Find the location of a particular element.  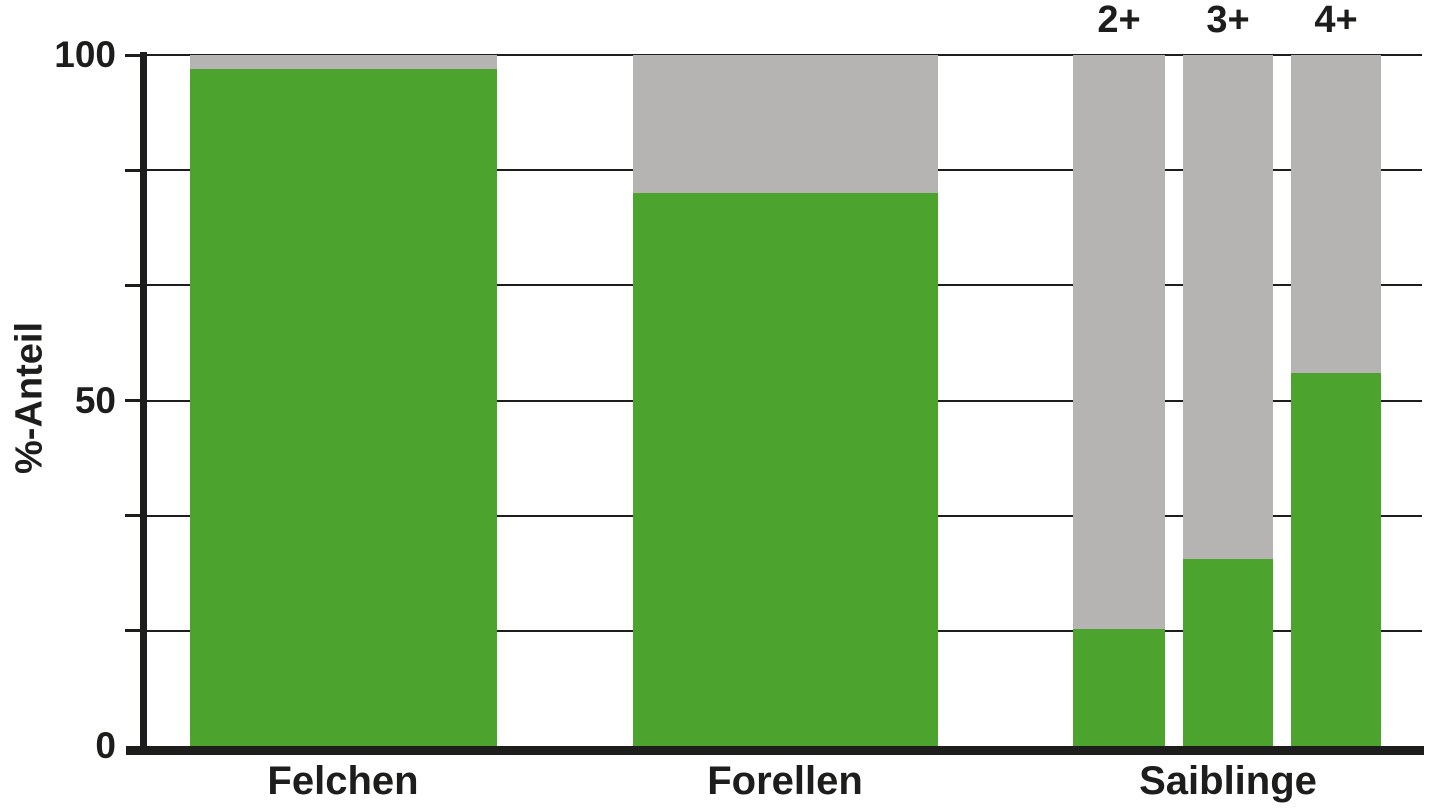

y-tick-label-100: 100 is located at coordinates (85, 54).